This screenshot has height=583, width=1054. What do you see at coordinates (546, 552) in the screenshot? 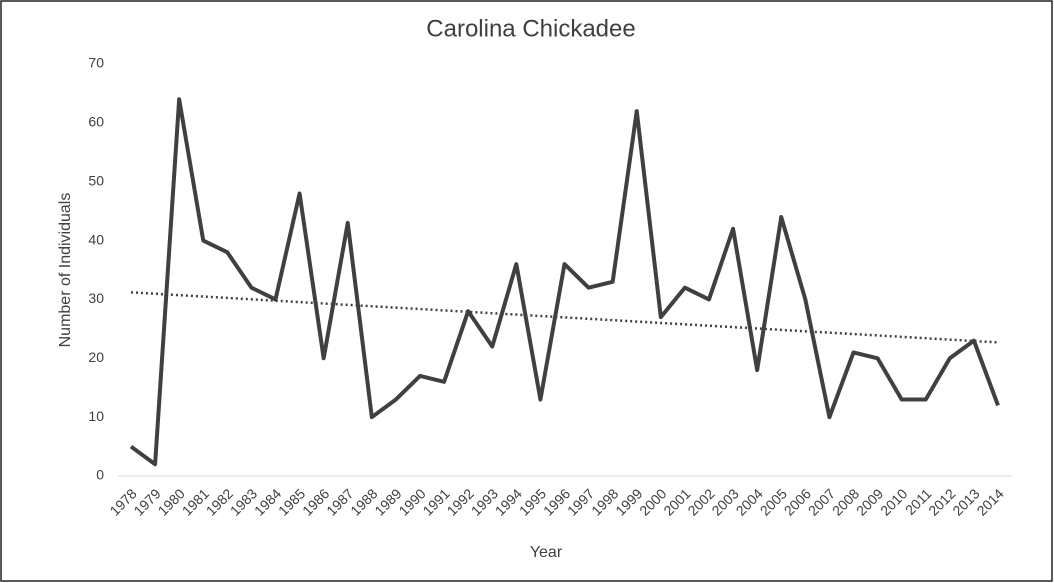
I see `x-axis-label: Year` at bounding box center [546, 552].